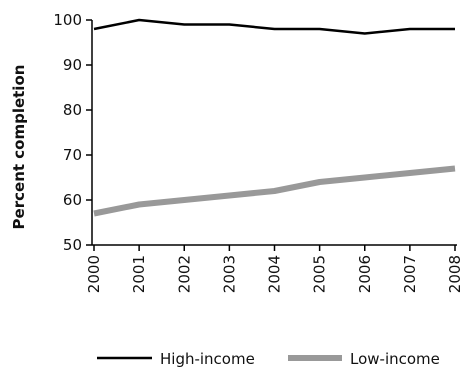  Describe the element at coordinates (275, 274) in the screenshot. I see `x-tick-label: 2004` at that location.